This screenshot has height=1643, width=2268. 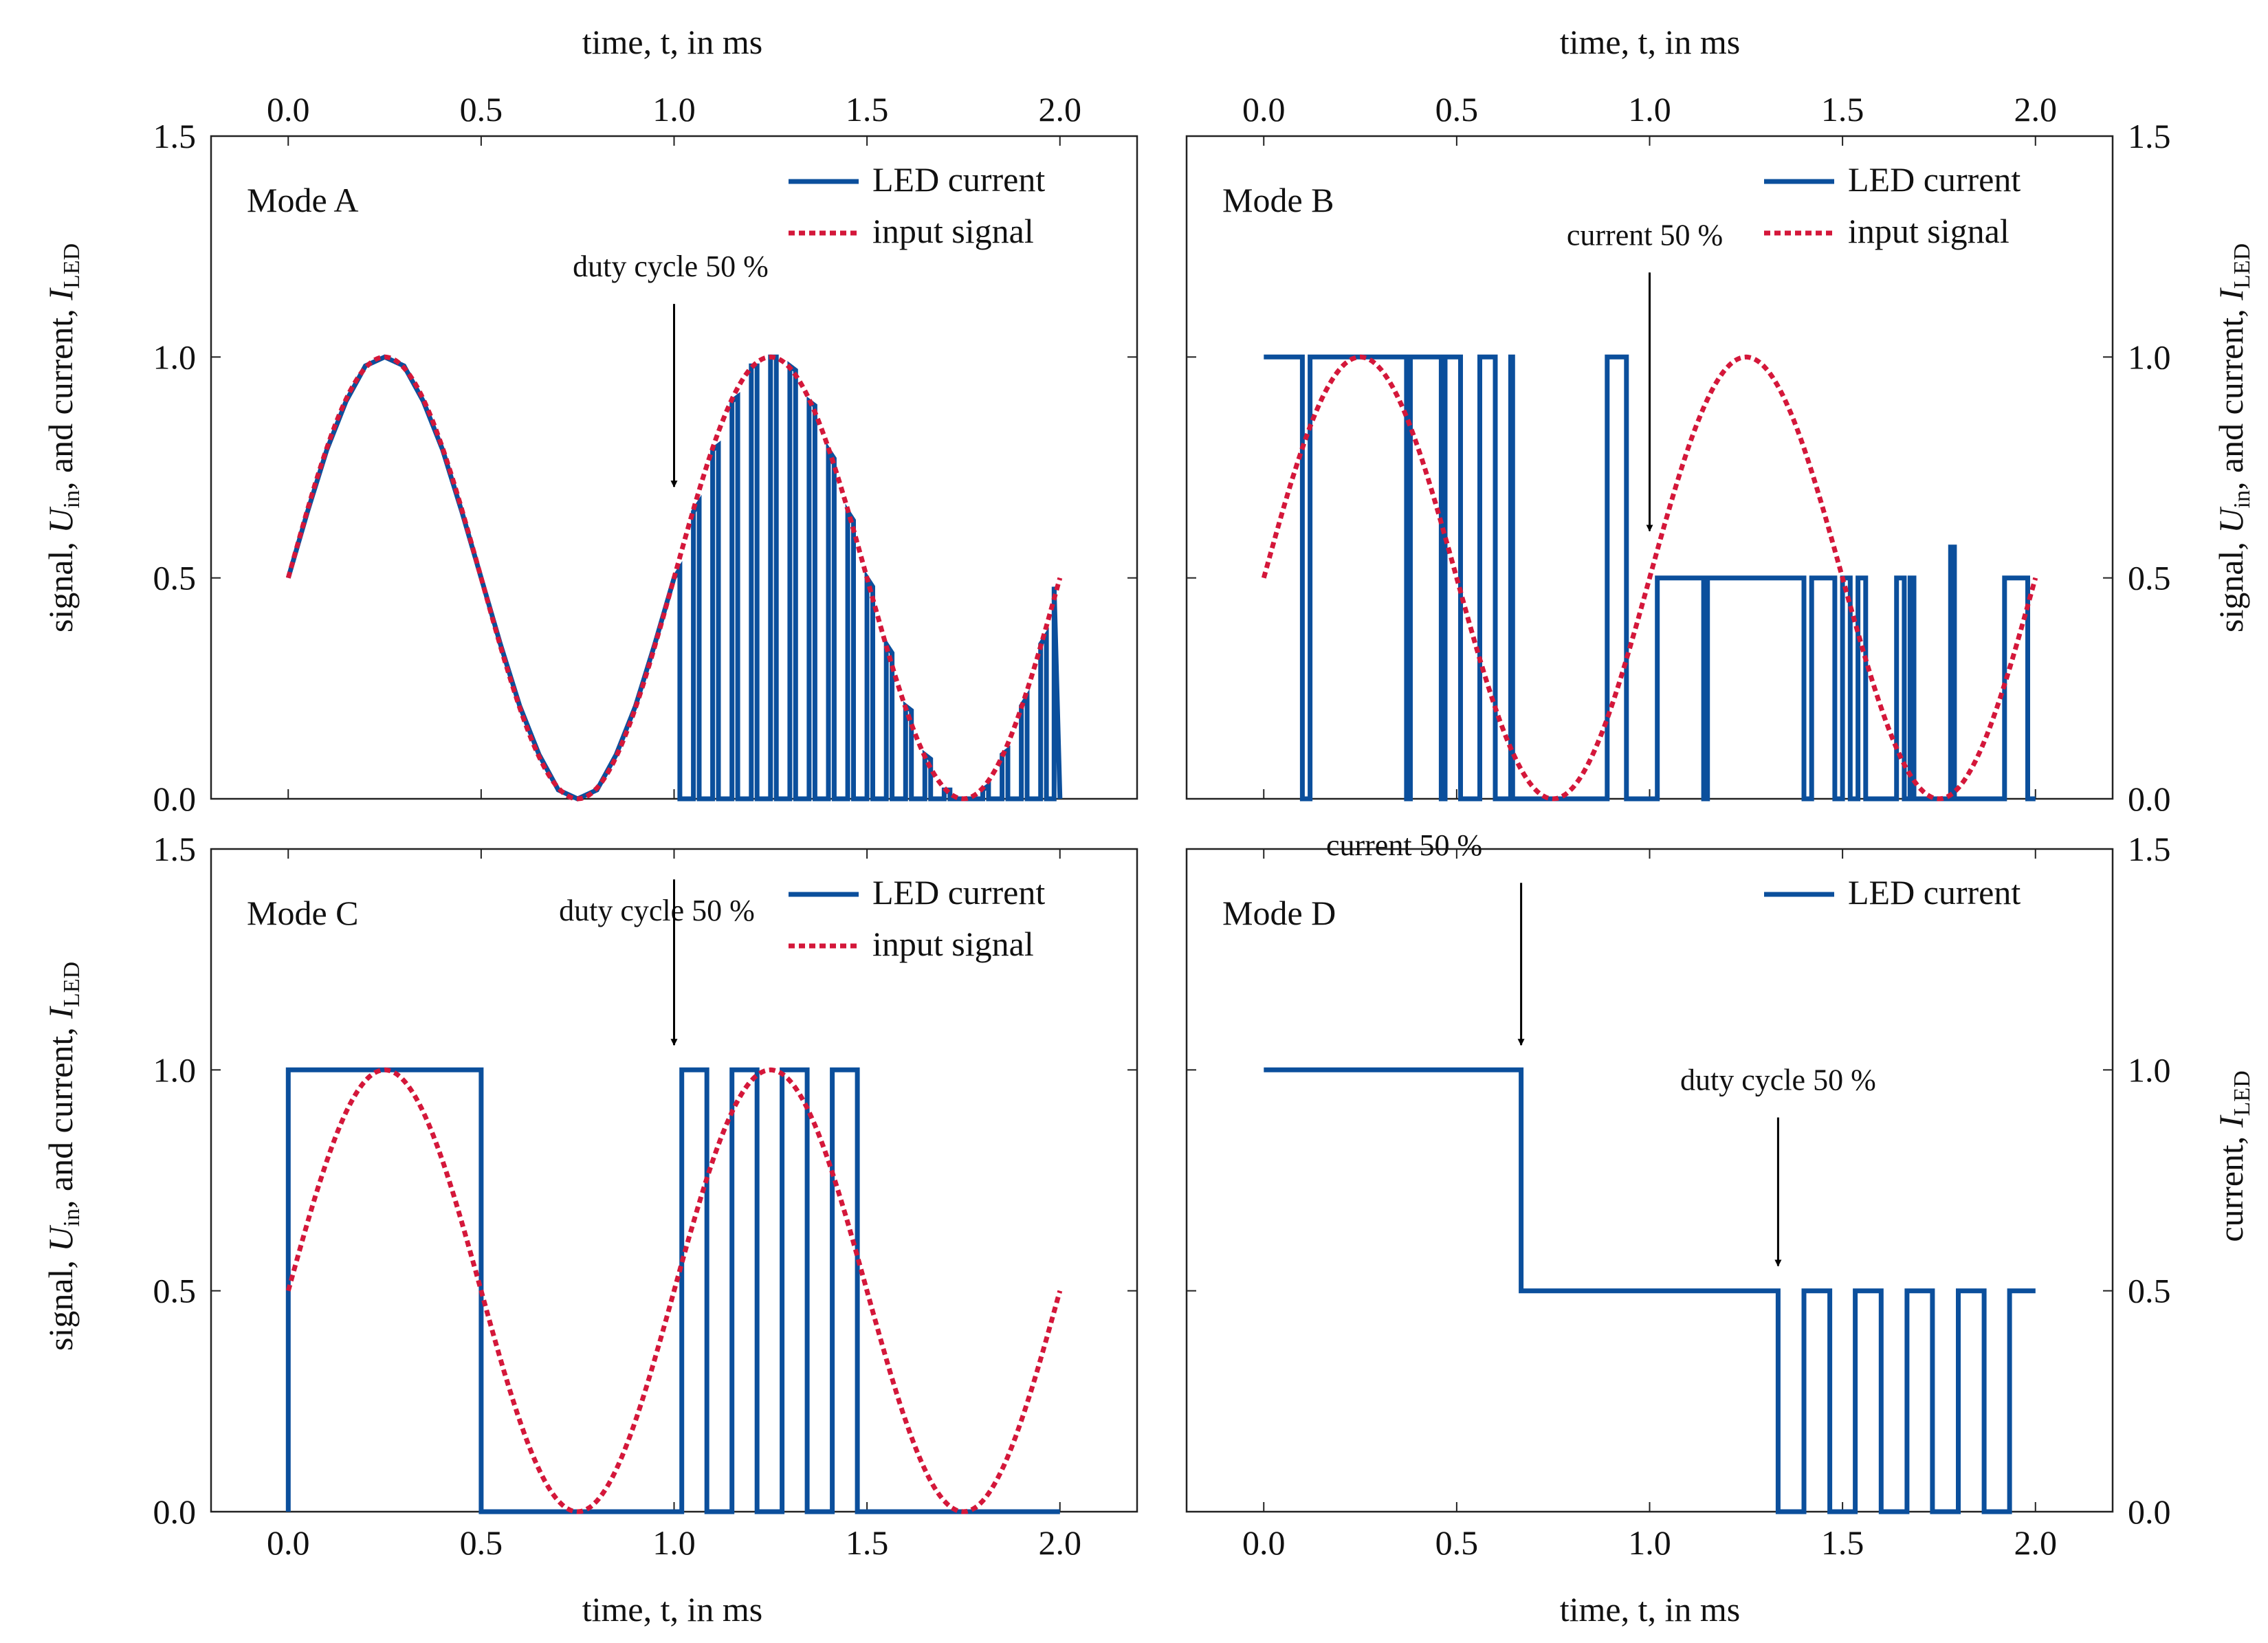 What do you see at coordinates (1278, 200) in the screenshot?
I see `panel-label: Mode B` at bounding box center [1278, 200].